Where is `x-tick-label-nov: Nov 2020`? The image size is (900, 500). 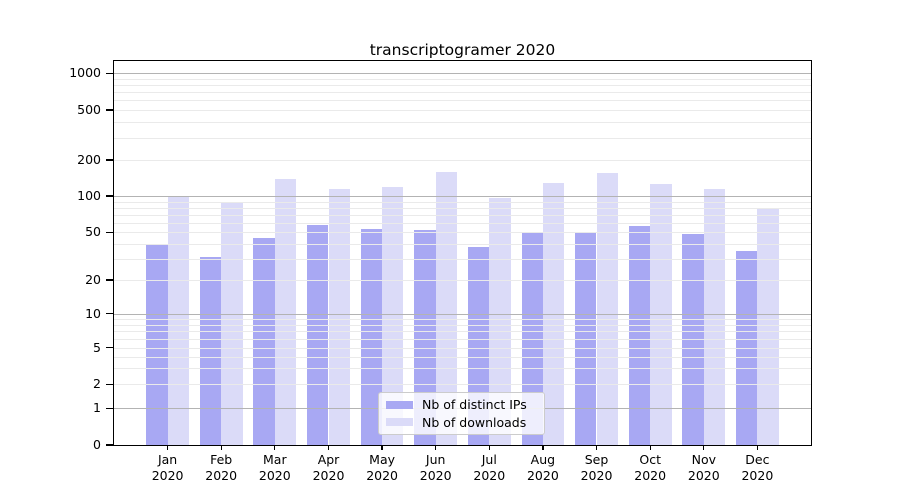 x-tick-label-nov: Nov 2020 is located at coordinates (704, 467).